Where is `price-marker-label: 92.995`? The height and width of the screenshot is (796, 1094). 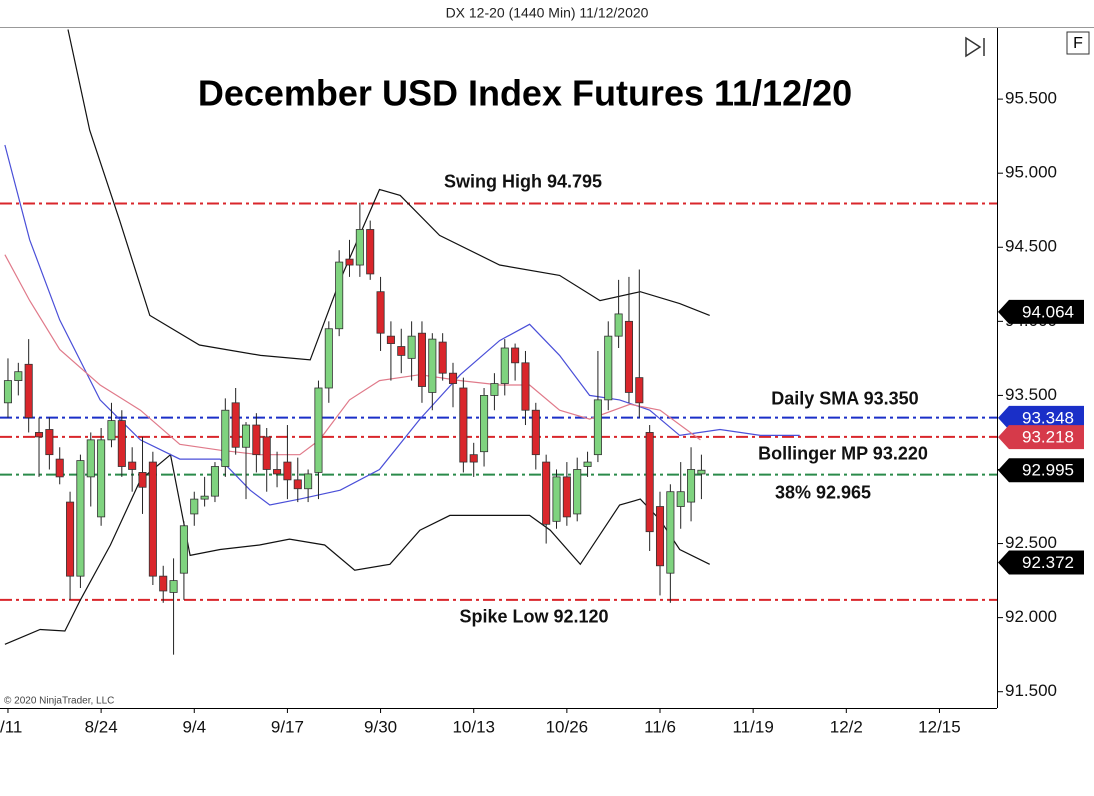 price-marker-label: 92.995 is located at coordinates (1048, 470).